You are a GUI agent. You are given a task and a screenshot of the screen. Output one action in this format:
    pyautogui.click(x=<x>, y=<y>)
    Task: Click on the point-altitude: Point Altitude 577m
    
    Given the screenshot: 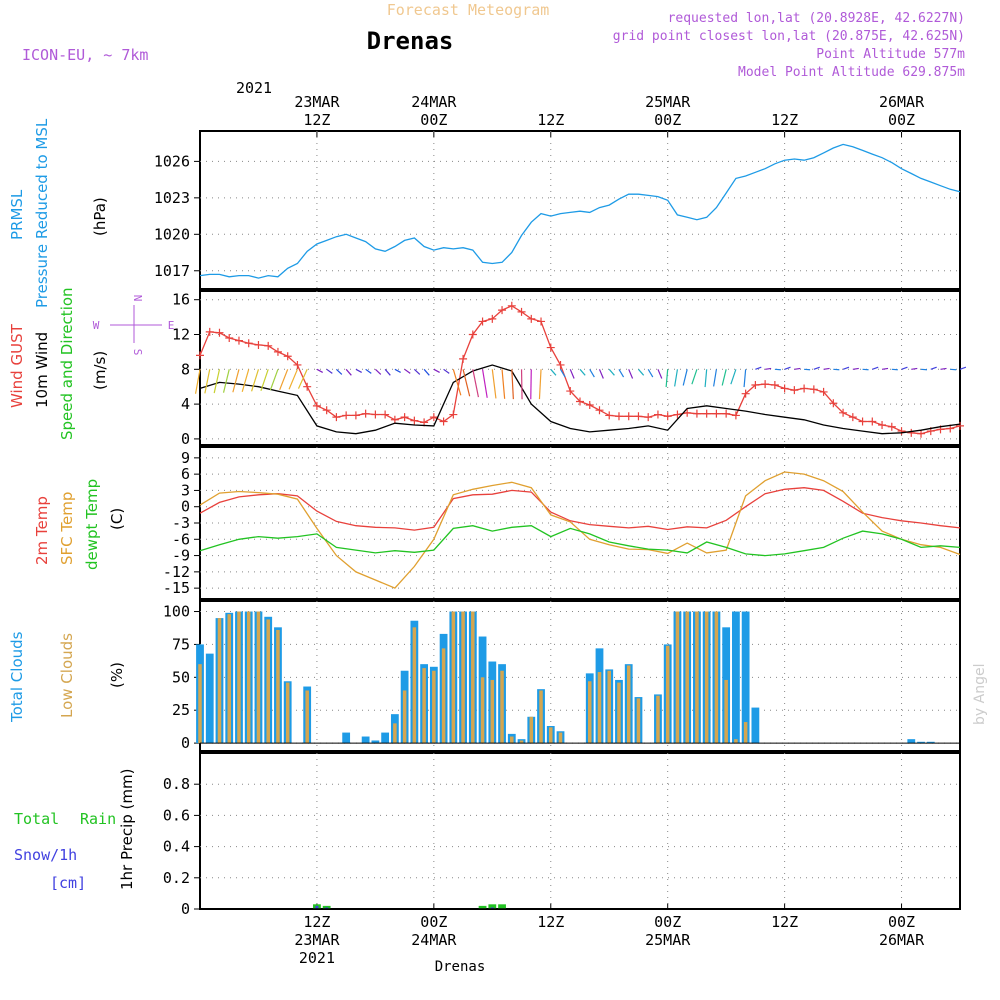 What is the action you would take?
    pyautogui.click(x=890, y=54)
    